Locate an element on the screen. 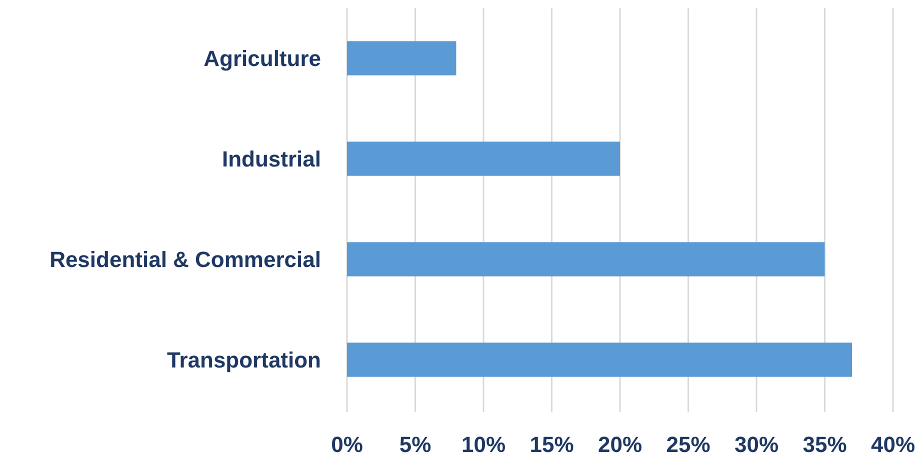 This screenshot has height=464, width=920. x-tick-label: 0% is located at coordinates (347, 444).